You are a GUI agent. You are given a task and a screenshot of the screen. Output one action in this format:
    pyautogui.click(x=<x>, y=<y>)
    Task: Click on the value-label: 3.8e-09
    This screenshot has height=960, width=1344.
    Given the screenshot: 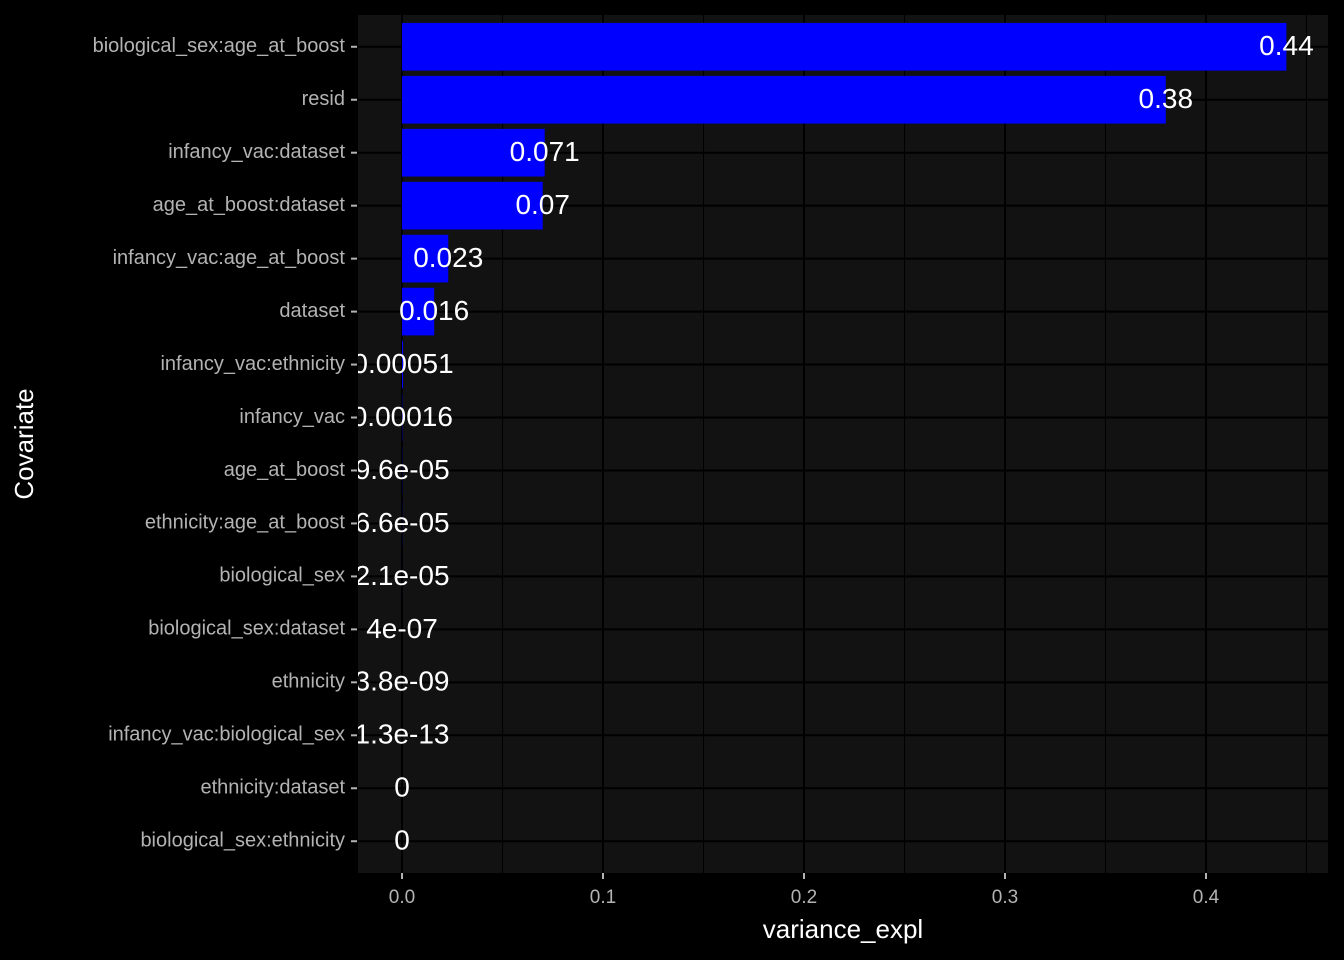 What is the action you would take?
    pyautogui.click(x=402, y=681)
    